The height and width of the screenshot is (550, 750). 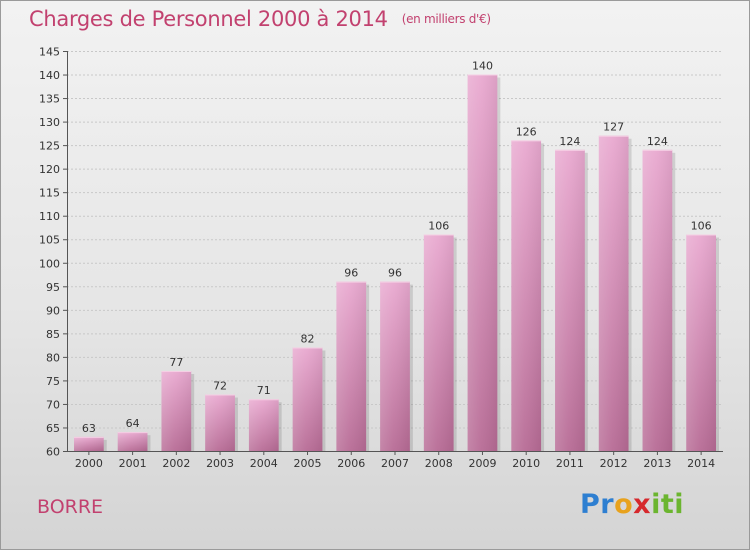 I want to click on y-tick-label: 120, so click(x=49, y=169).